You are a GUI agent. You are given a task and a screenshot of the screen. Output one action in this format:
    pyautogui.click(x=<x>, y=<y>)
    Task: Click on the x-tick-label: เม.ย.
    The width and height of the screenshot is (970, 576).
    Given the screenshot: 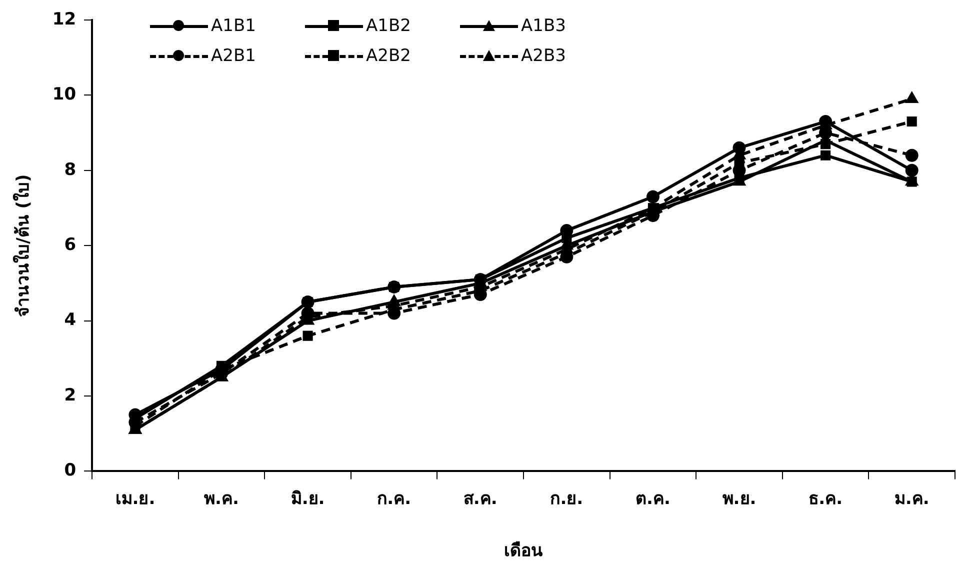 What is the action you would take?
    pyautogui.click(x=135, y=498)
    